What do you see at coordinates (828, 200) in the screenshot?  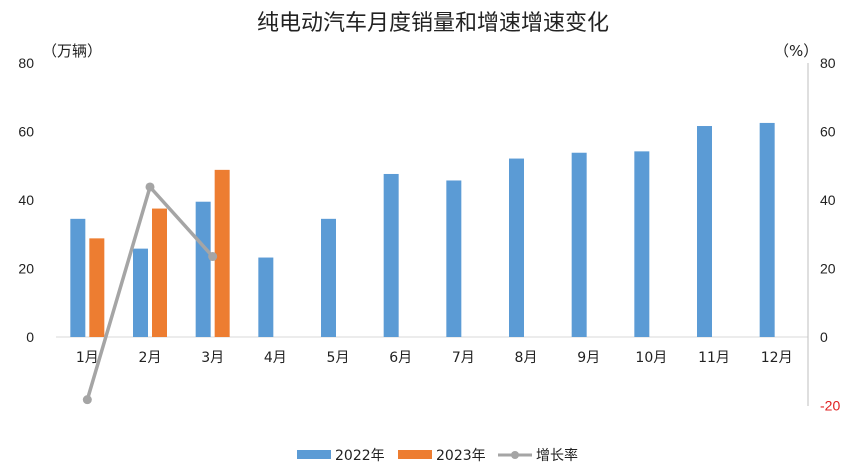 I see `right-tick-label: 40` at bounding box center [828, 200].